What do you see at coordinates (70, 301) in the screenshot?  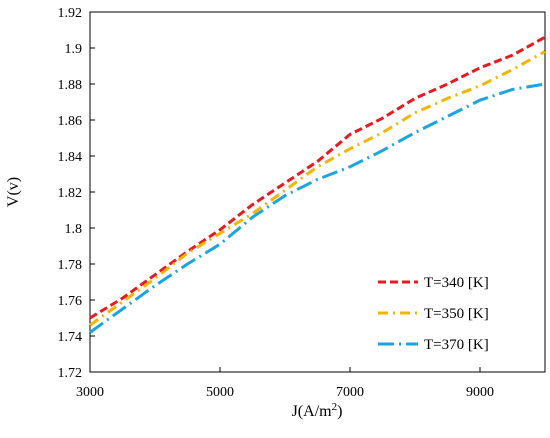 I see `y-tick-label: 1.76` at bounding box center [70, 301].